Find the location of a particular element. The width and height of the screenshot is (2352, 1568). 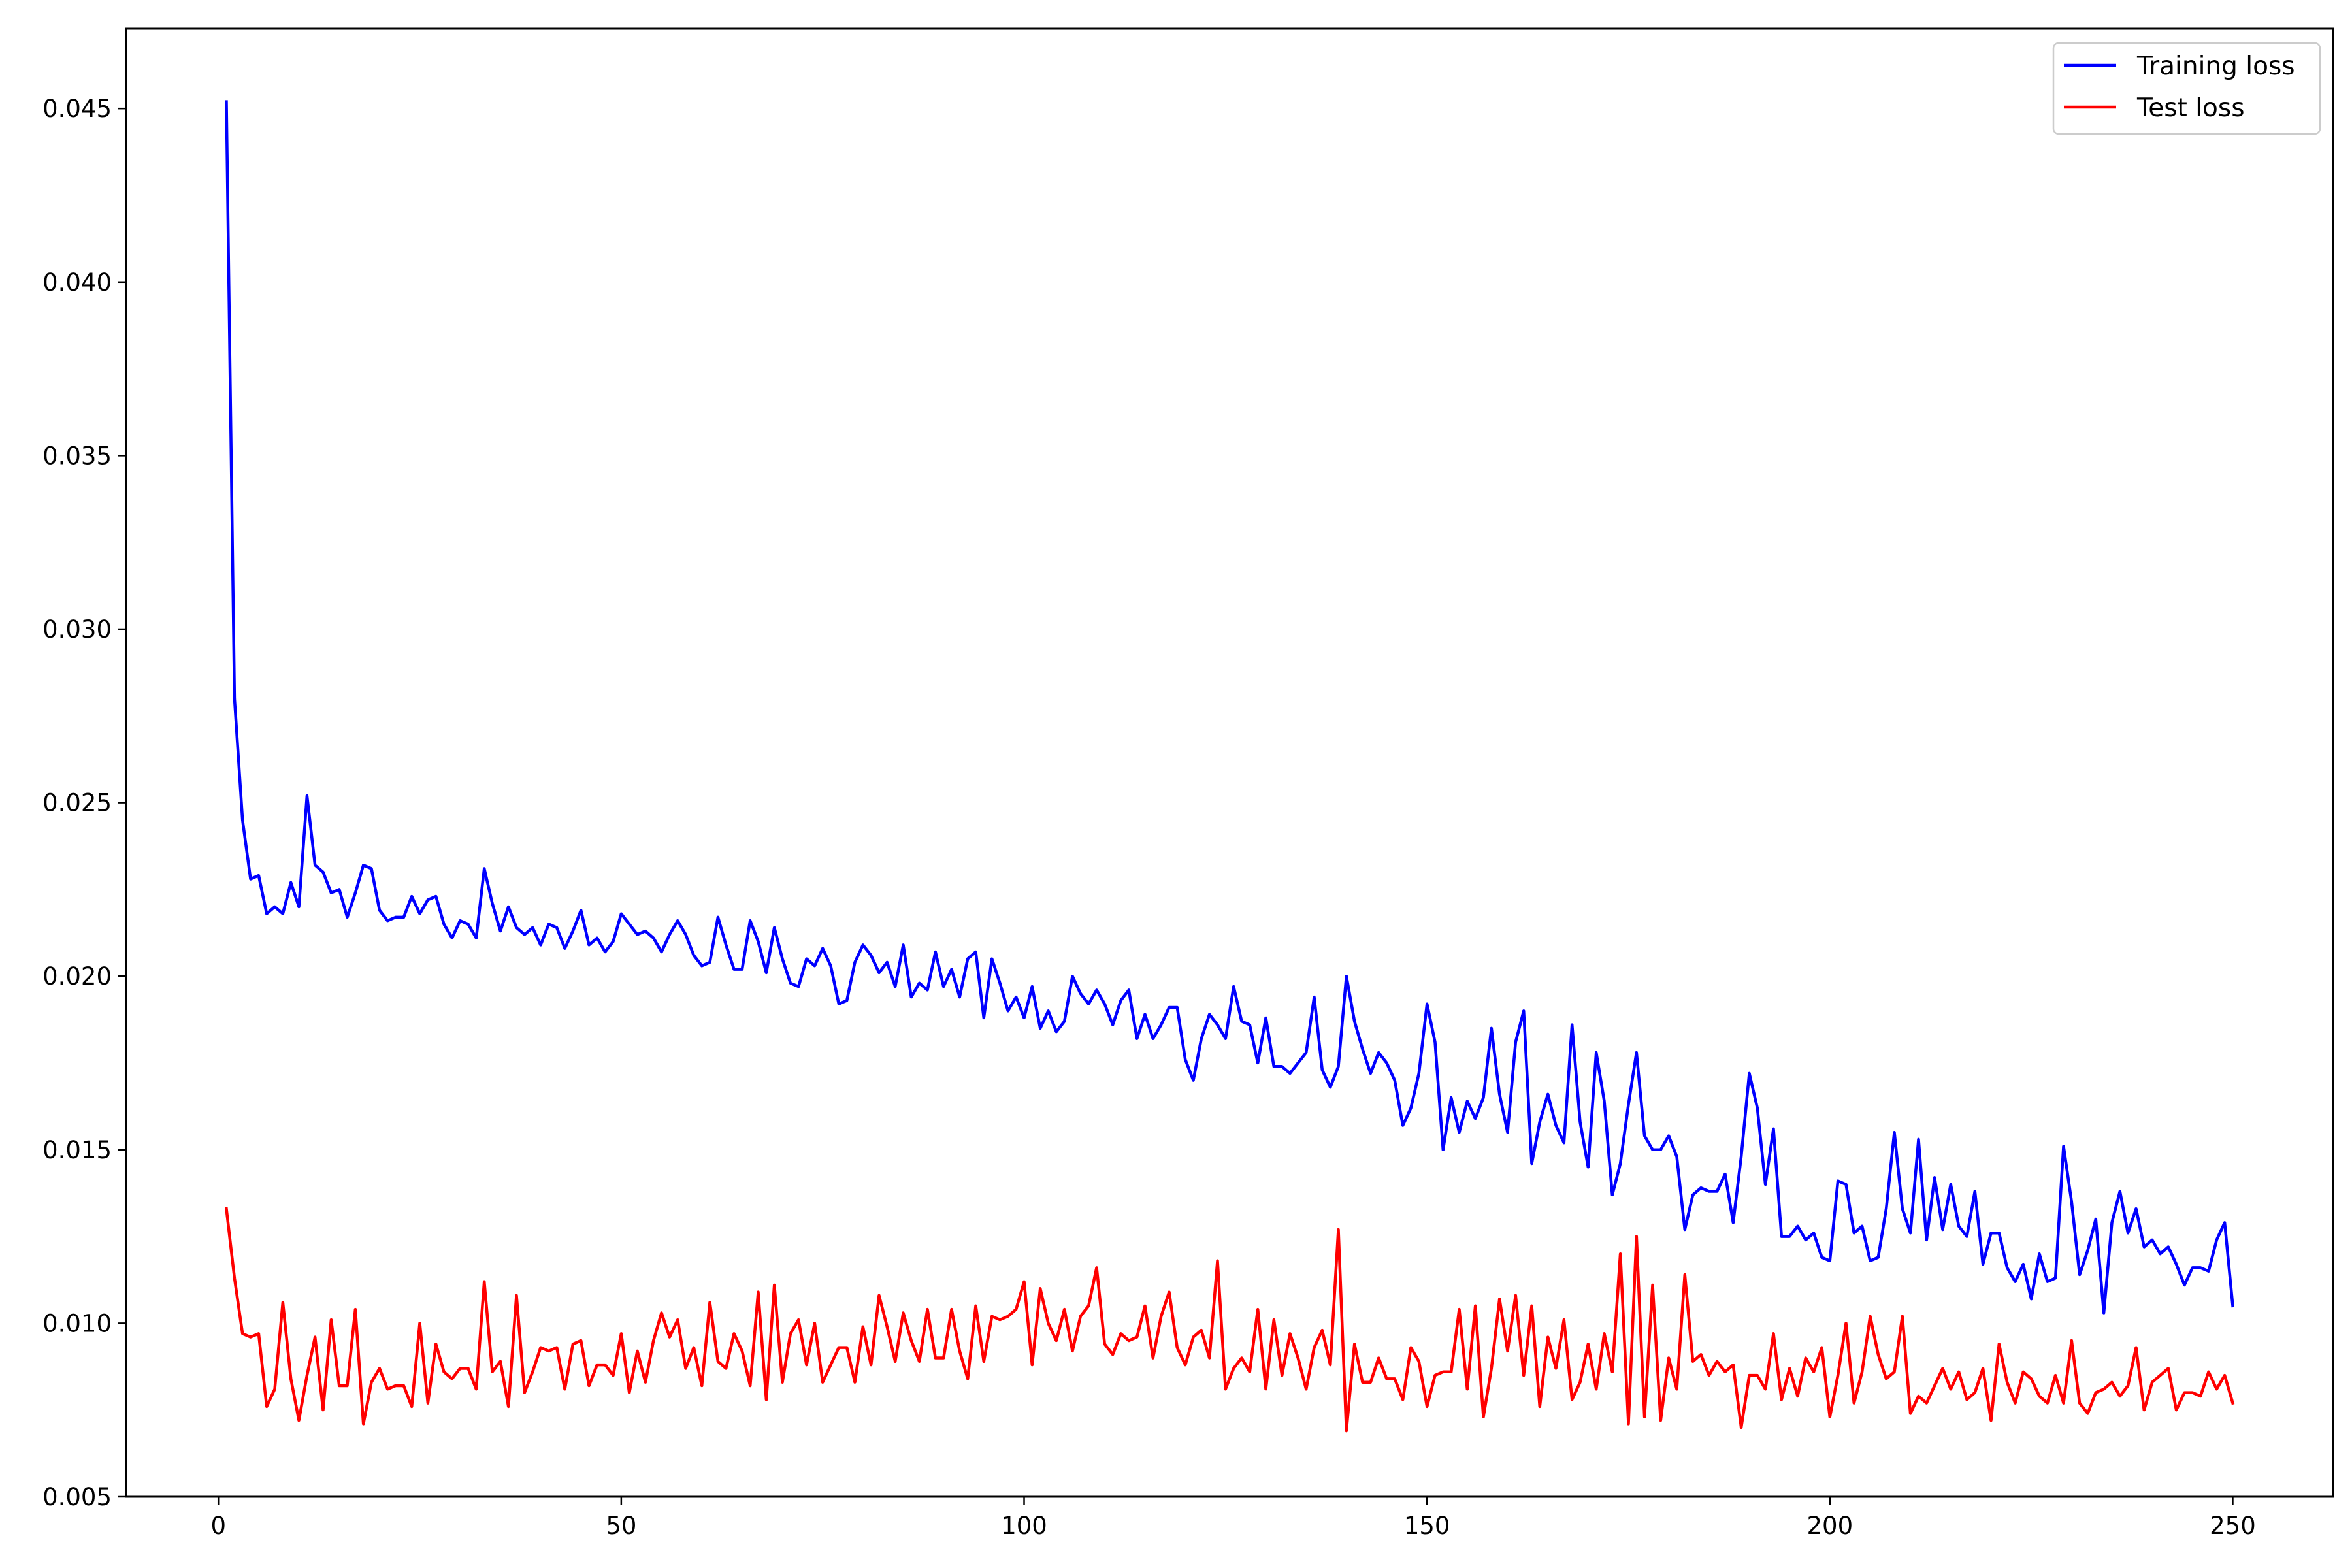

legend-box is located at coordinates (2186, 88).